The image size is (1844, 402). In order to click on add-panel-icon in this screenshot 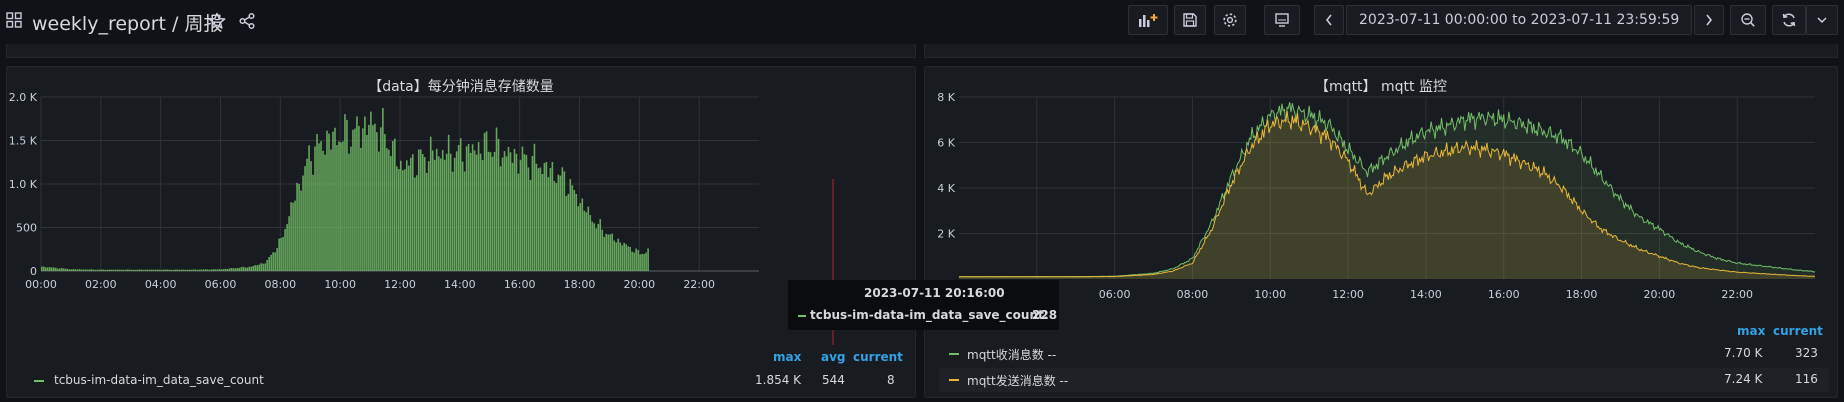, I will do `click(1148, 20)`.